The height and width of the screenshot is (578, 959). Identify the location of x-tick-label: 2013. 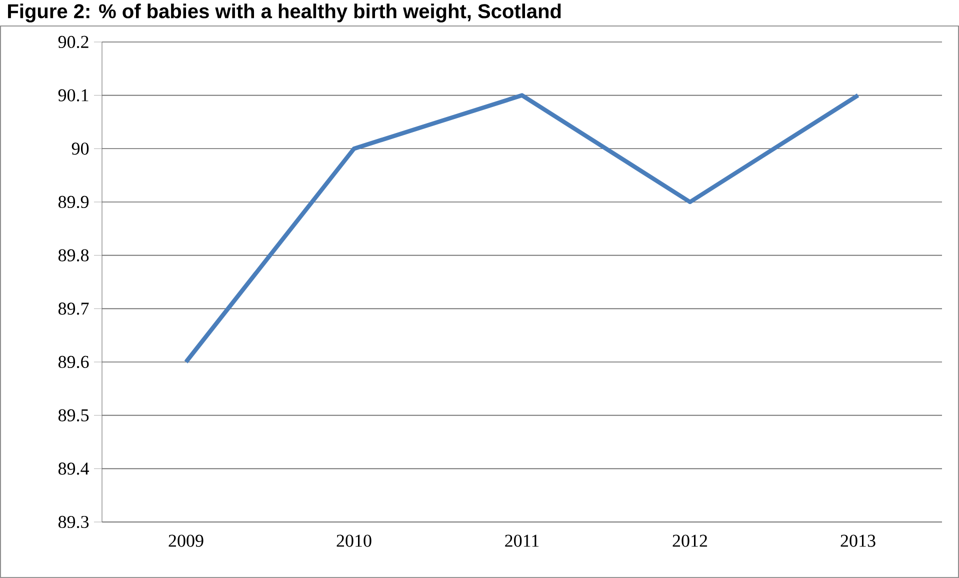
(858, 540).